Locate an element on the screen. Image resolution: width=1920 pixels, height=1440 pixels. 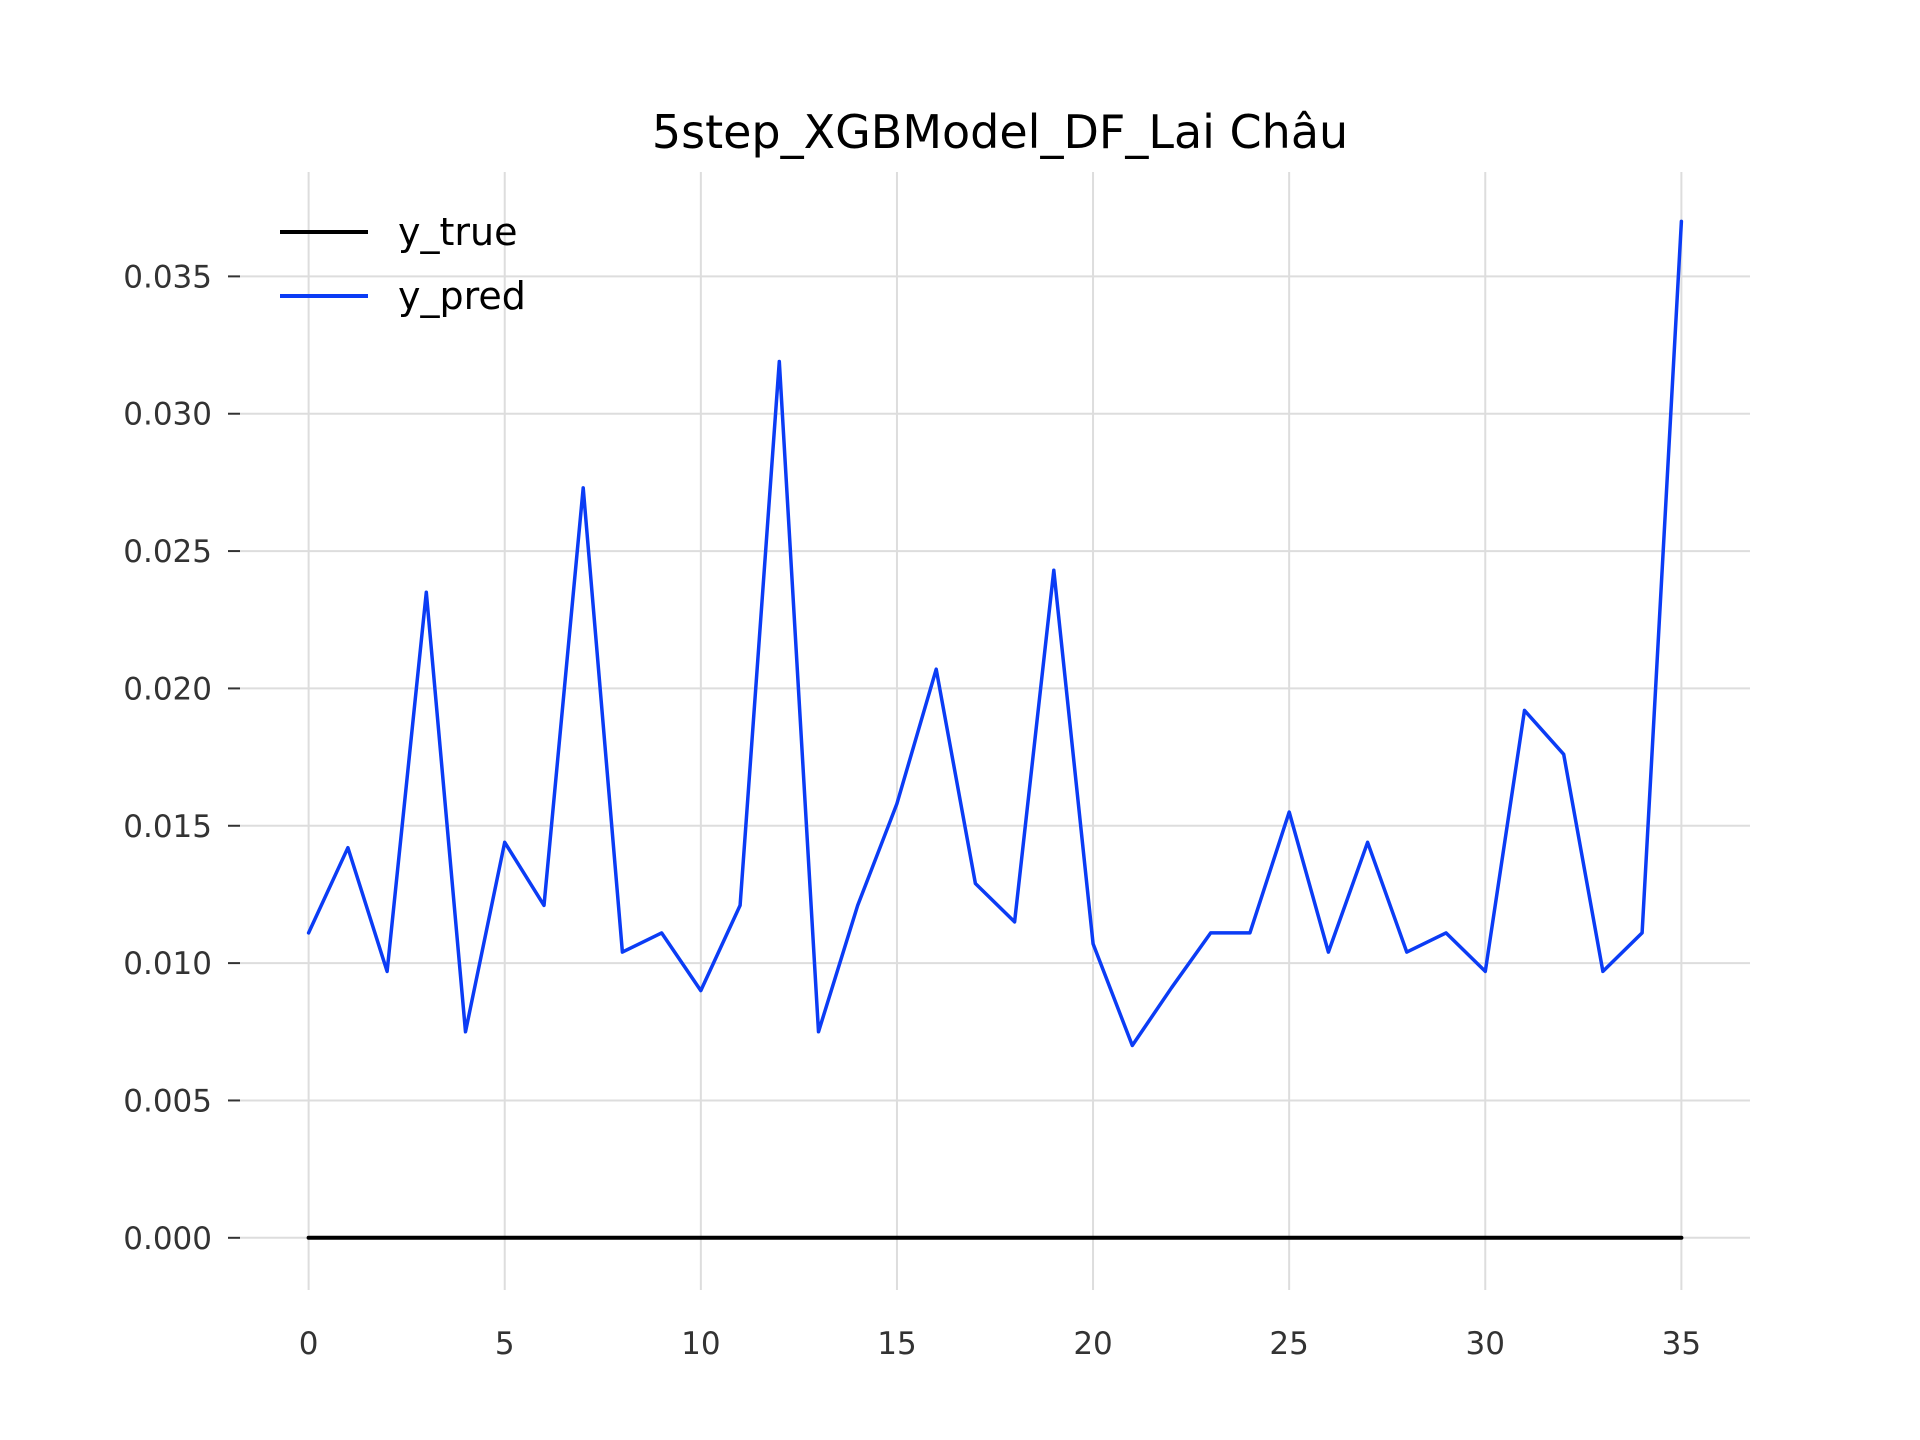
chart-title: 5step_XGBModel_DF_Lai Châu is located at coordinates (1000, 132).